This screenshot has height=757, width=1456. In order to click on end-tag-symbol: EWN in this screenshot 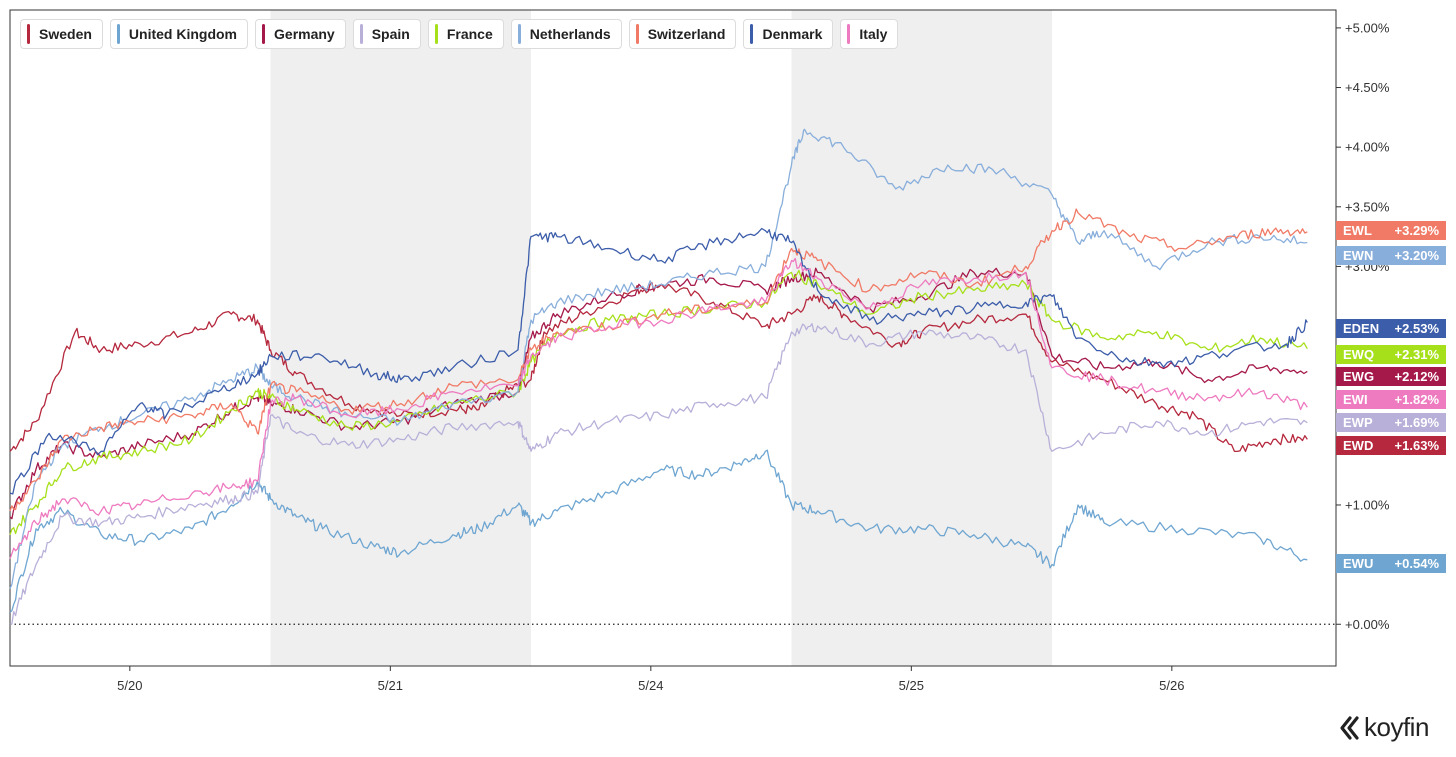, I will do `click(1358, 255)`.